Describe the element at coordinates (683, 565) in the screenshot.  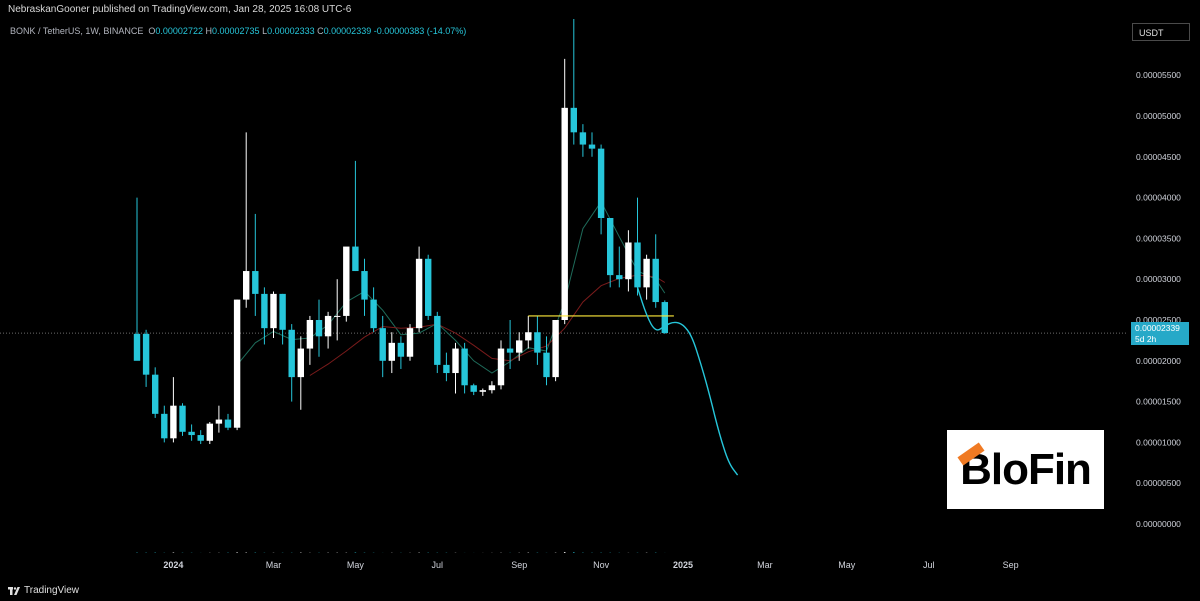
I see `time-axis-label: 2025` at that location.